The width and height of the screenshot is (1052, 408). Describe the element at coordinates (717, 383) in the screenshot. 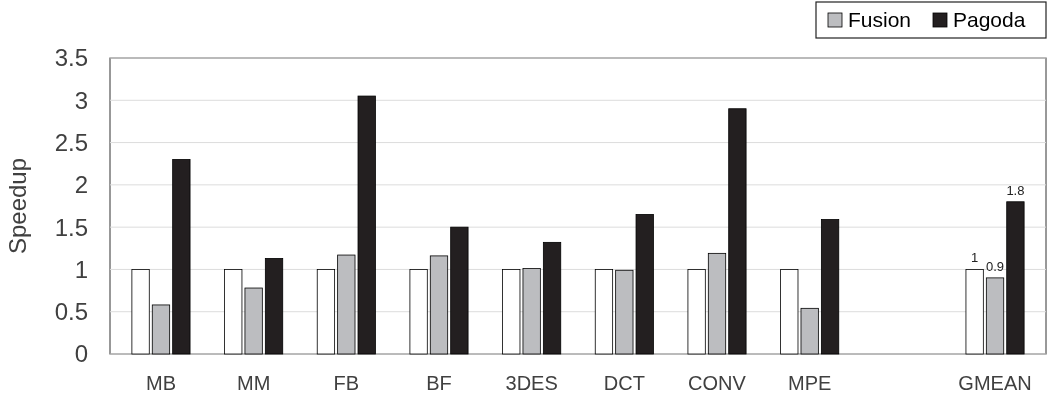

I see `x-tick-label: CONV` at that location.